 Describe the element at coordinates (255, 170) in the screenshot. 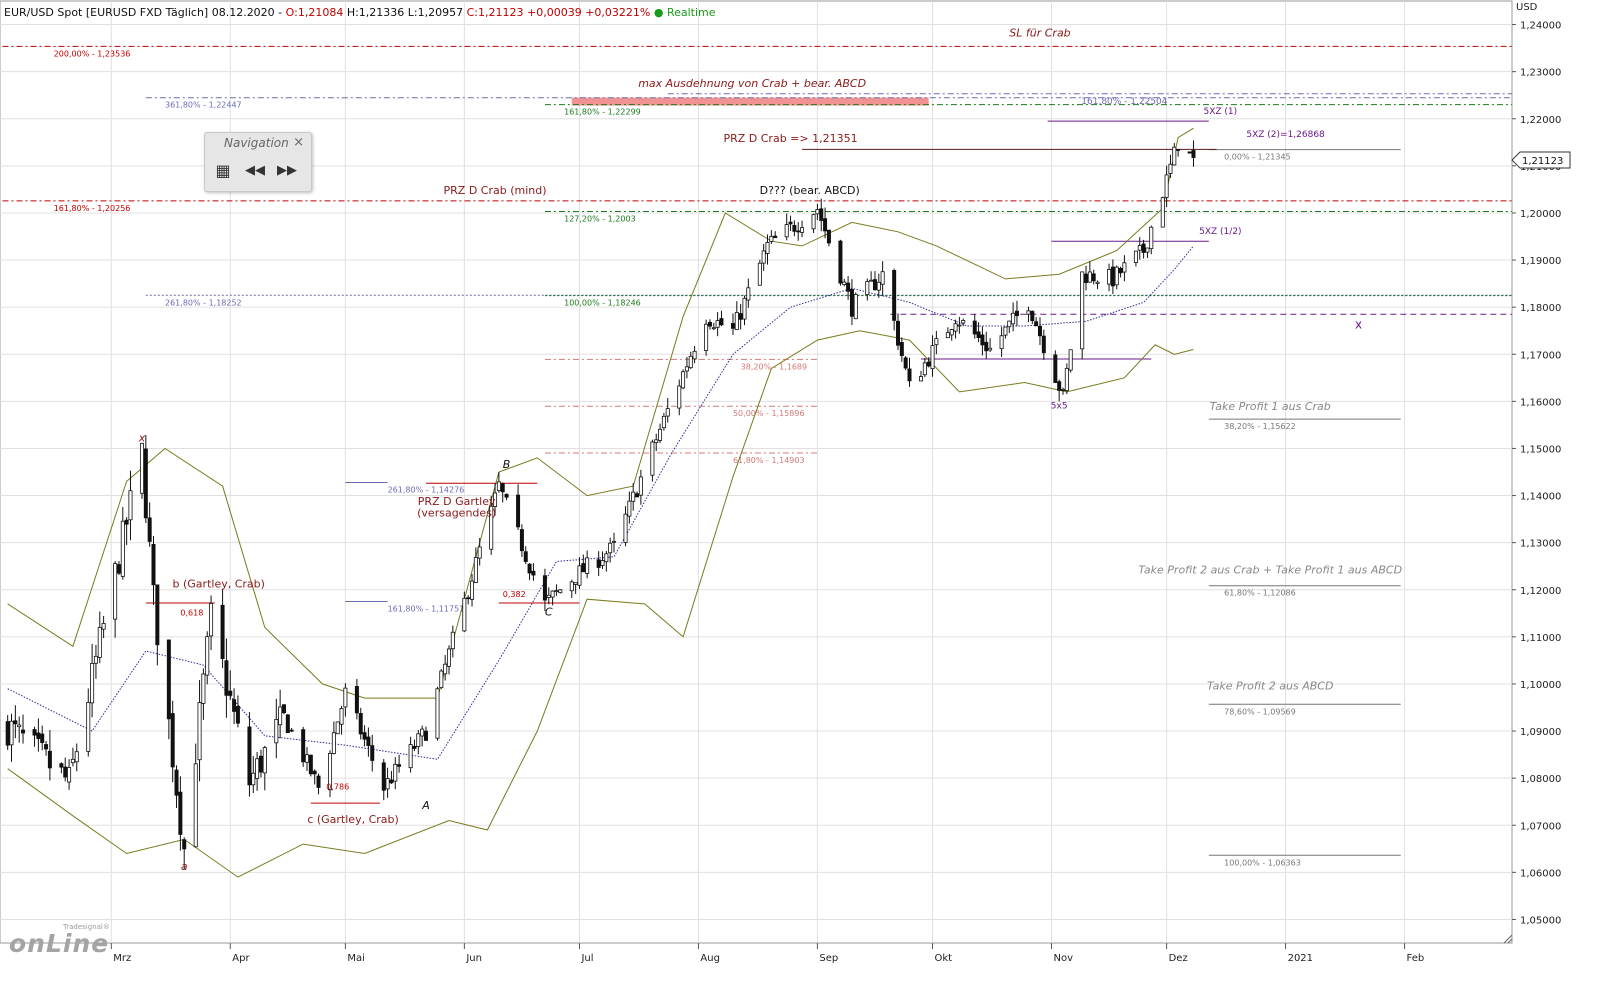

I see `scroll-back-icon: ◀◀` at that location.